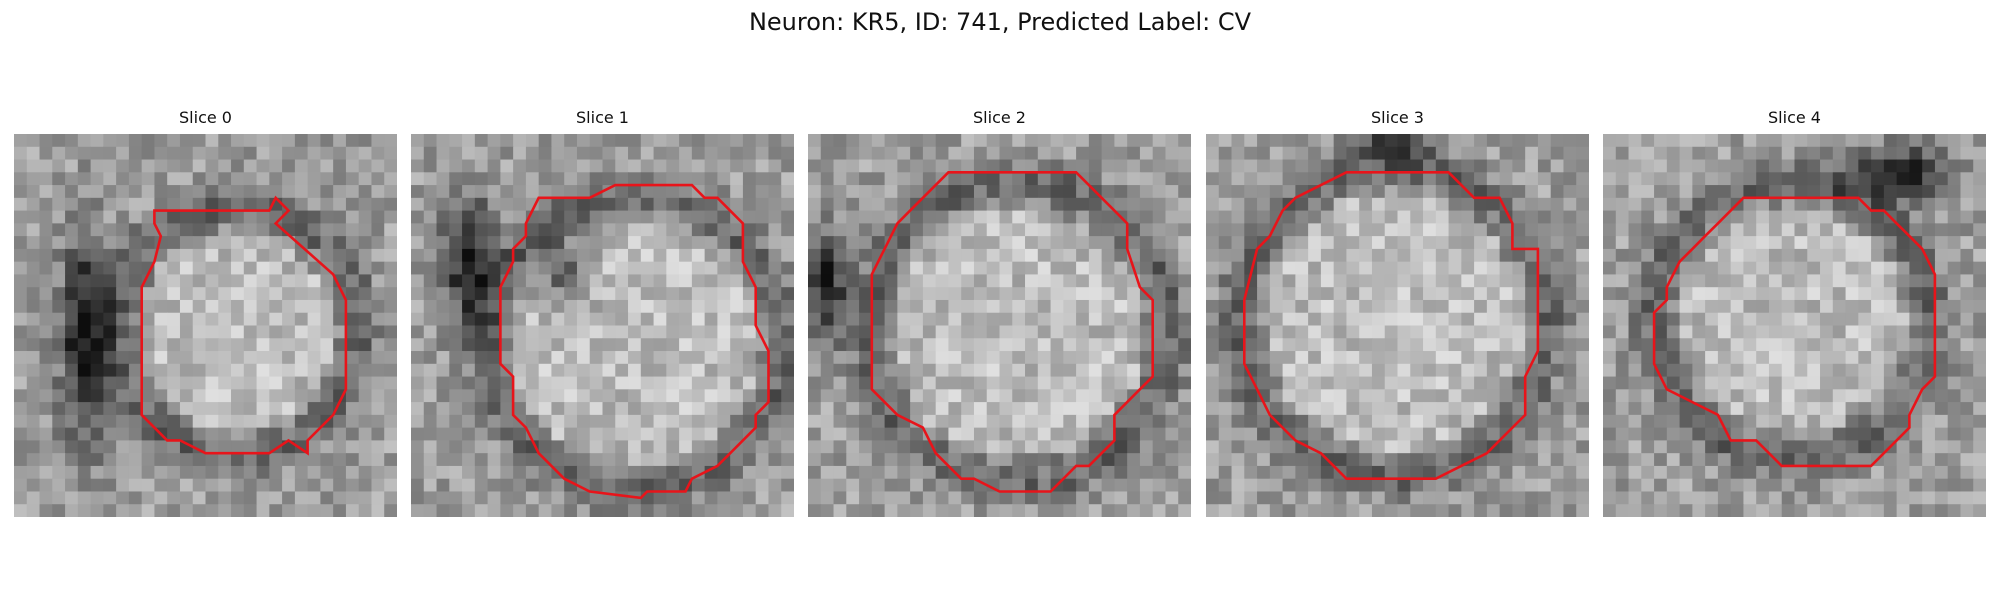  I want to click on slice-title: Slice 0, so click(205, 117).